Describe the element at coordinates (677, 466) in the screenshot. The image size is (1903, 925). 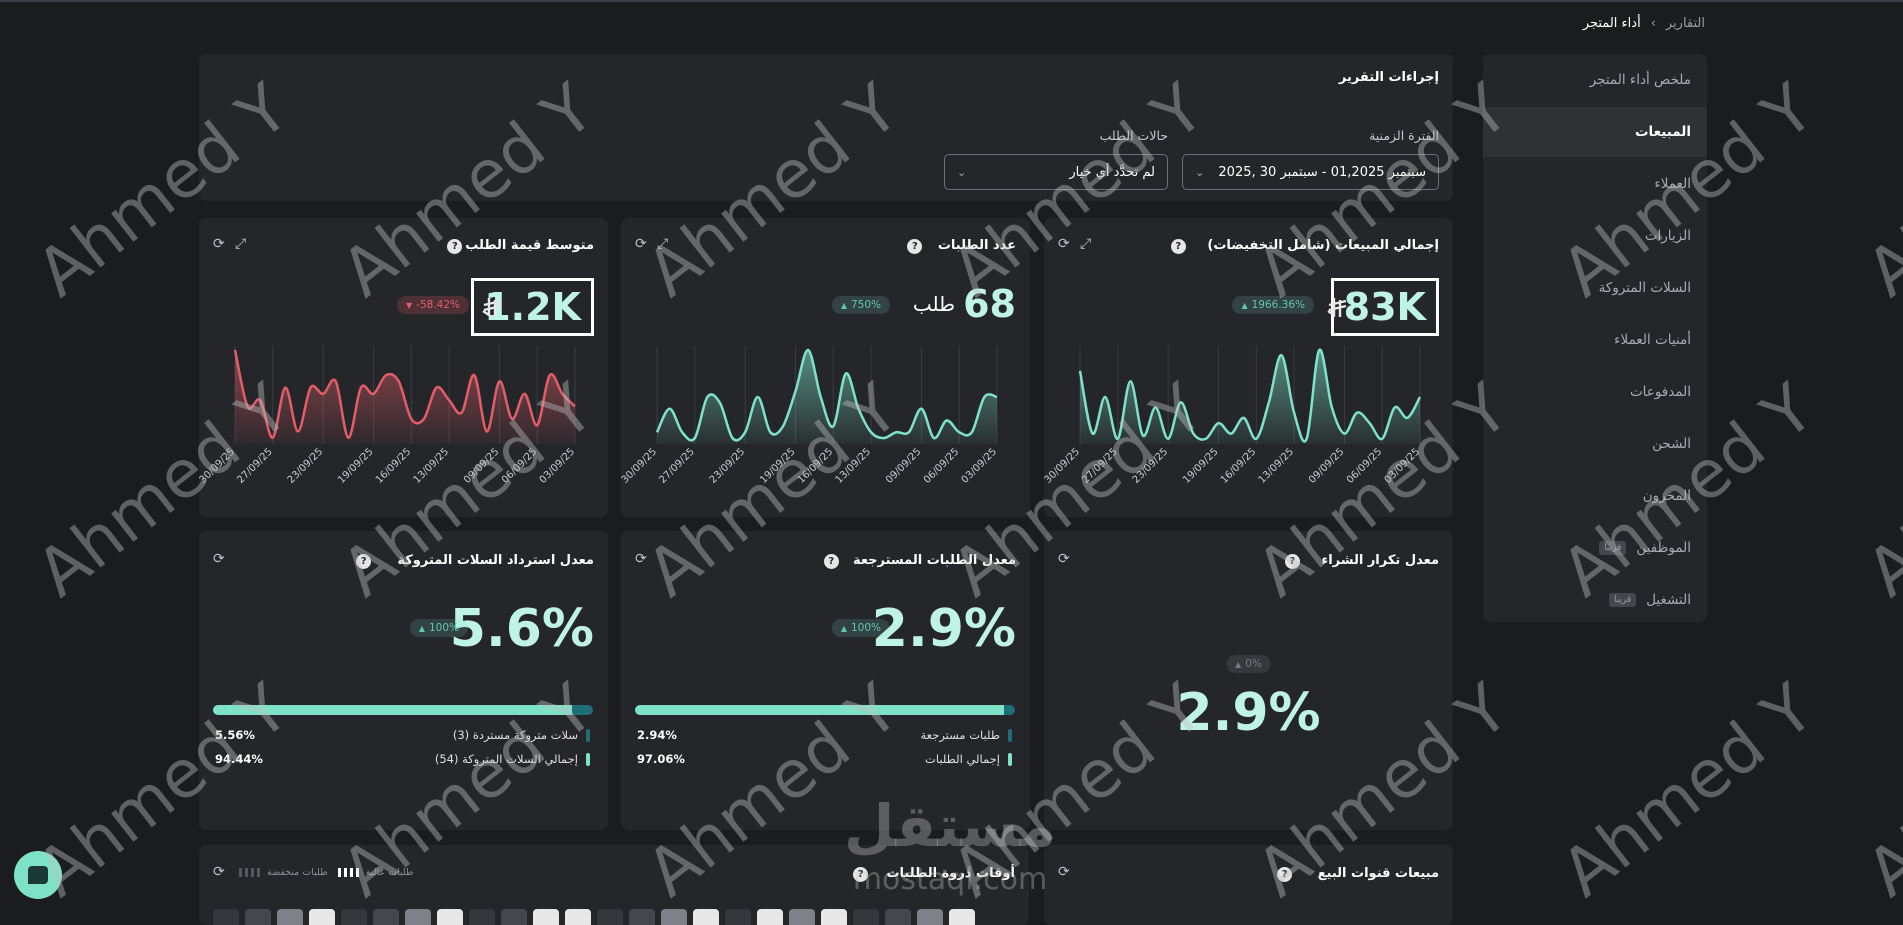
I see `x-tick-label: 27/09/25` at that location.